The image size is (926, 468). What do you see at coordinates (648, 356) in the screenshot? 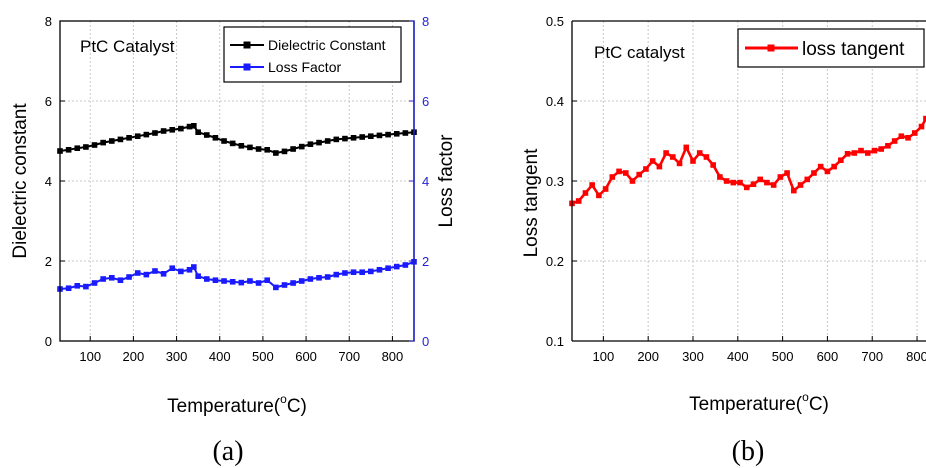
I see `chart-b-xtick-label: 200` at bounding box center [648, 356].